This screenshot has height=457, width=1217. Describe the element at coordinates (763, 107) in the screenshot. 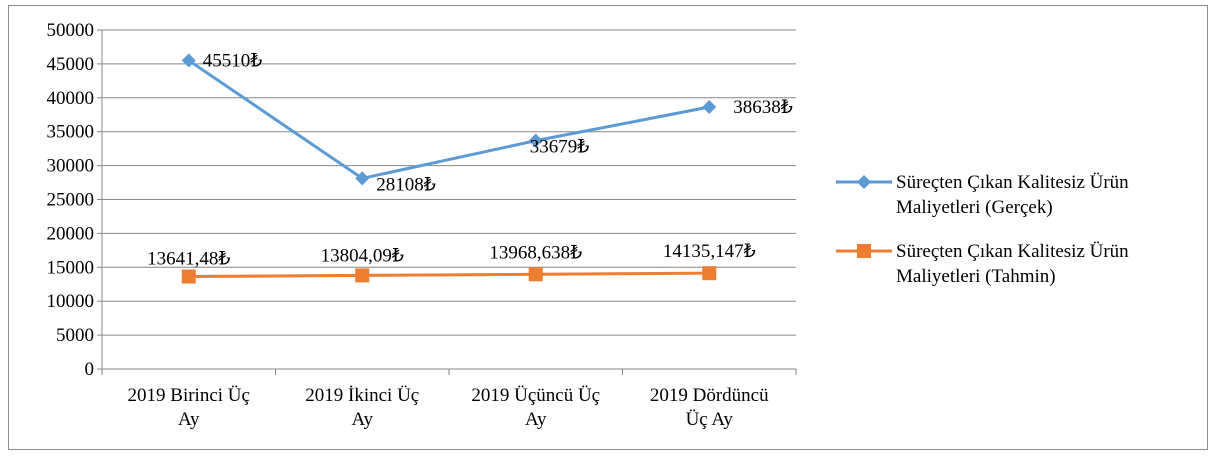

I see `data-label: 38638₺` at that location.